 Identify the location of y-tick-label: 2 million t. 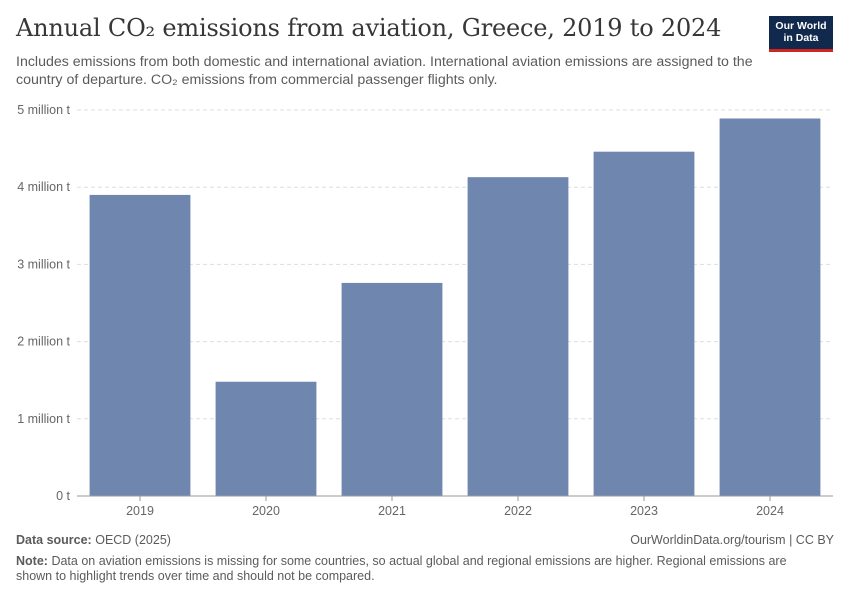
(43, 342).